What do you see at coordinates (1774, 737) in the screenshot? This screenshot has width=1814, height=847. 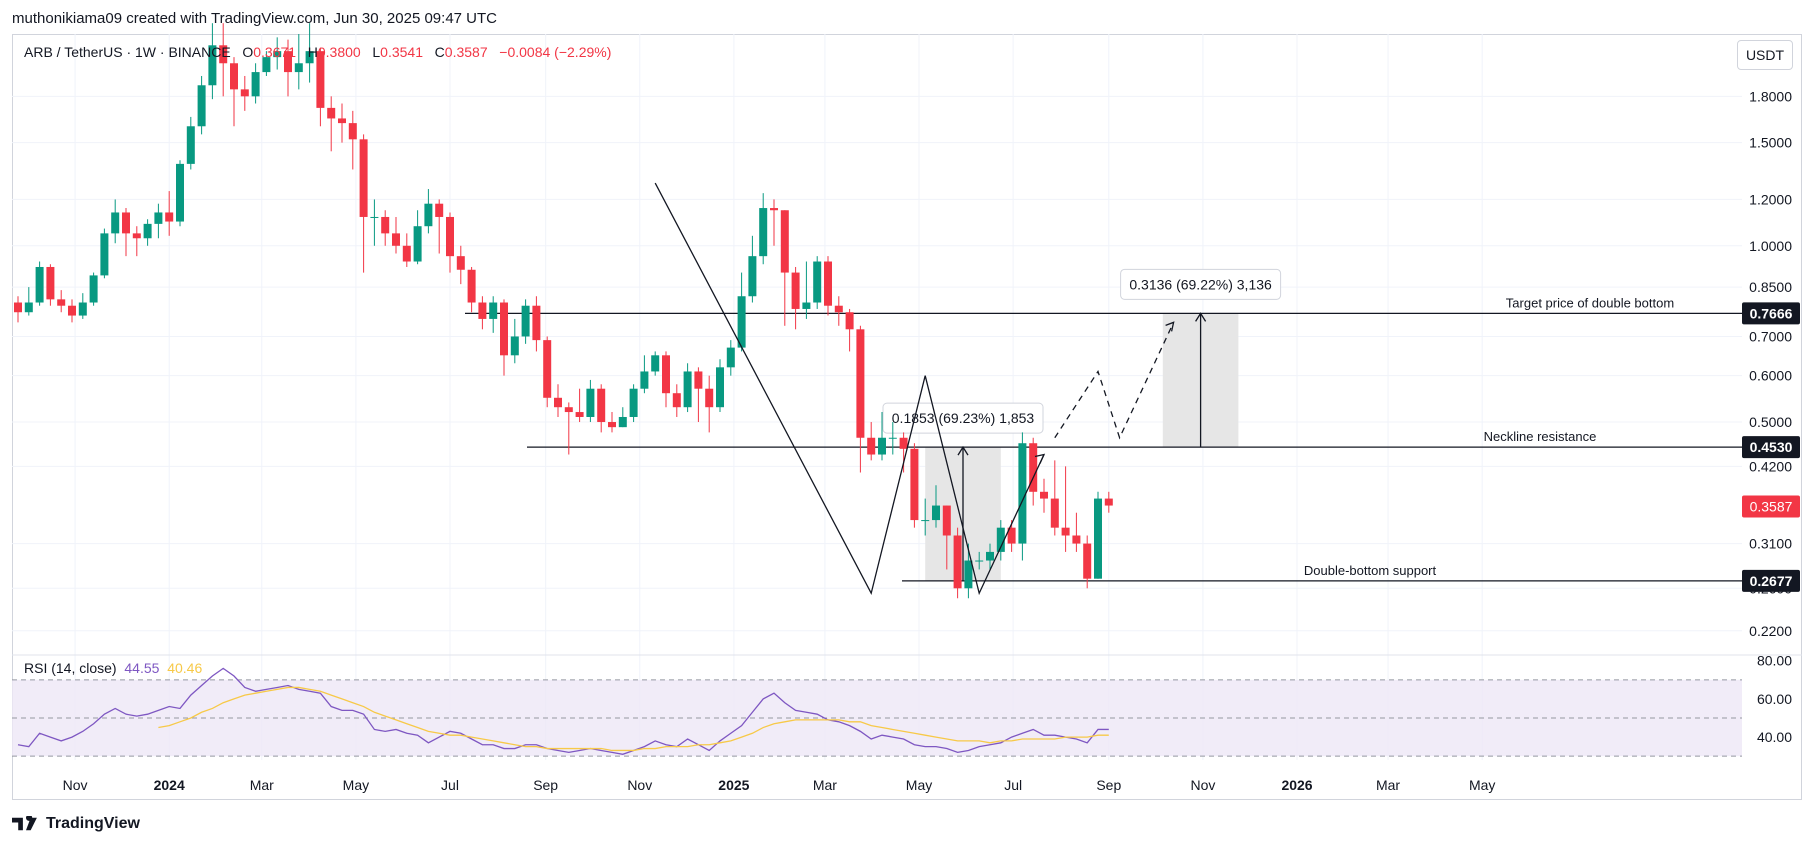 I see `rsi-axis-tick: 40.00` at bounding box center [1774, 737].